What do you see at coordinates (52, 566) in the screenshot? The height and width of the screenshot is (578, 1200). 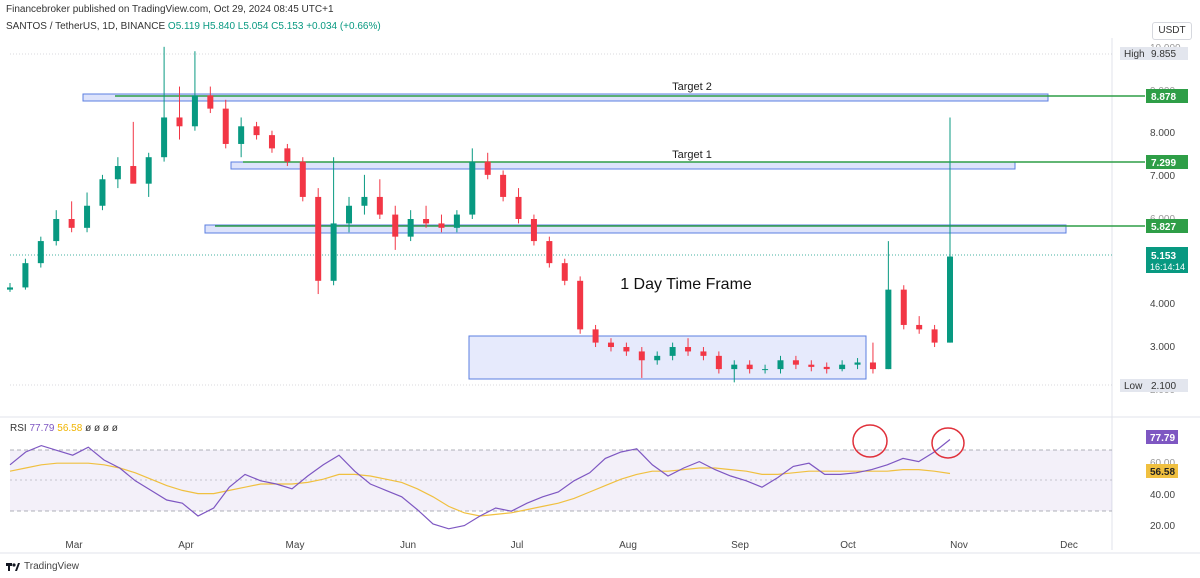 I see `footer-brand: TradingView` at bounding box center [52, 566].